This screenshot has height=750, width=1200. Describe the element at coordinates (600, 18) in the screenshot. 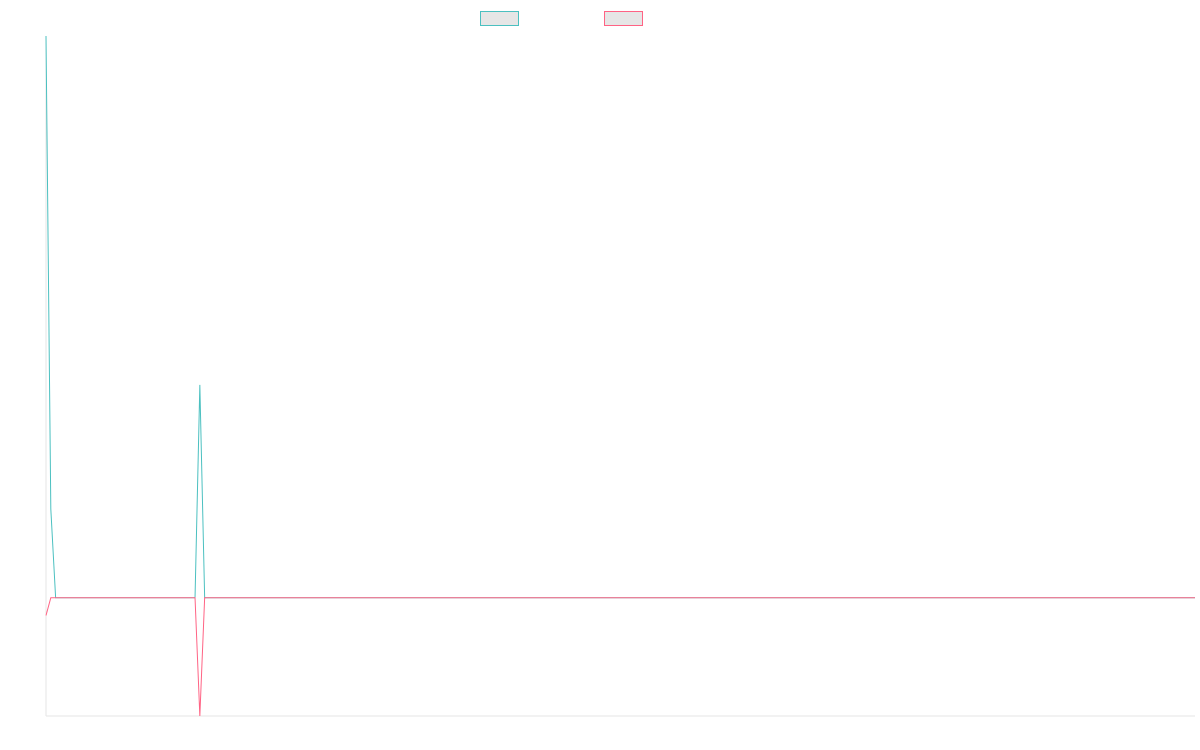

I see `legend` at that location.